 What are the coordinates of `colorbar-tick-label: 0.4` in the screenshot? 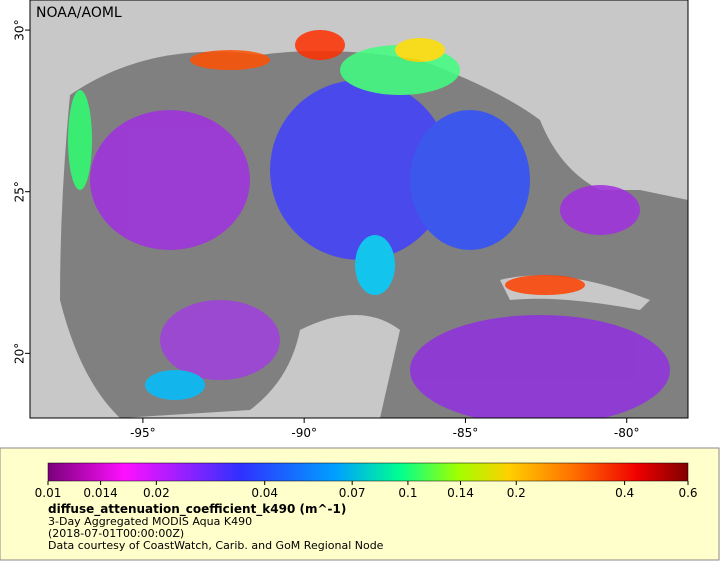 It's located at (624, 493).